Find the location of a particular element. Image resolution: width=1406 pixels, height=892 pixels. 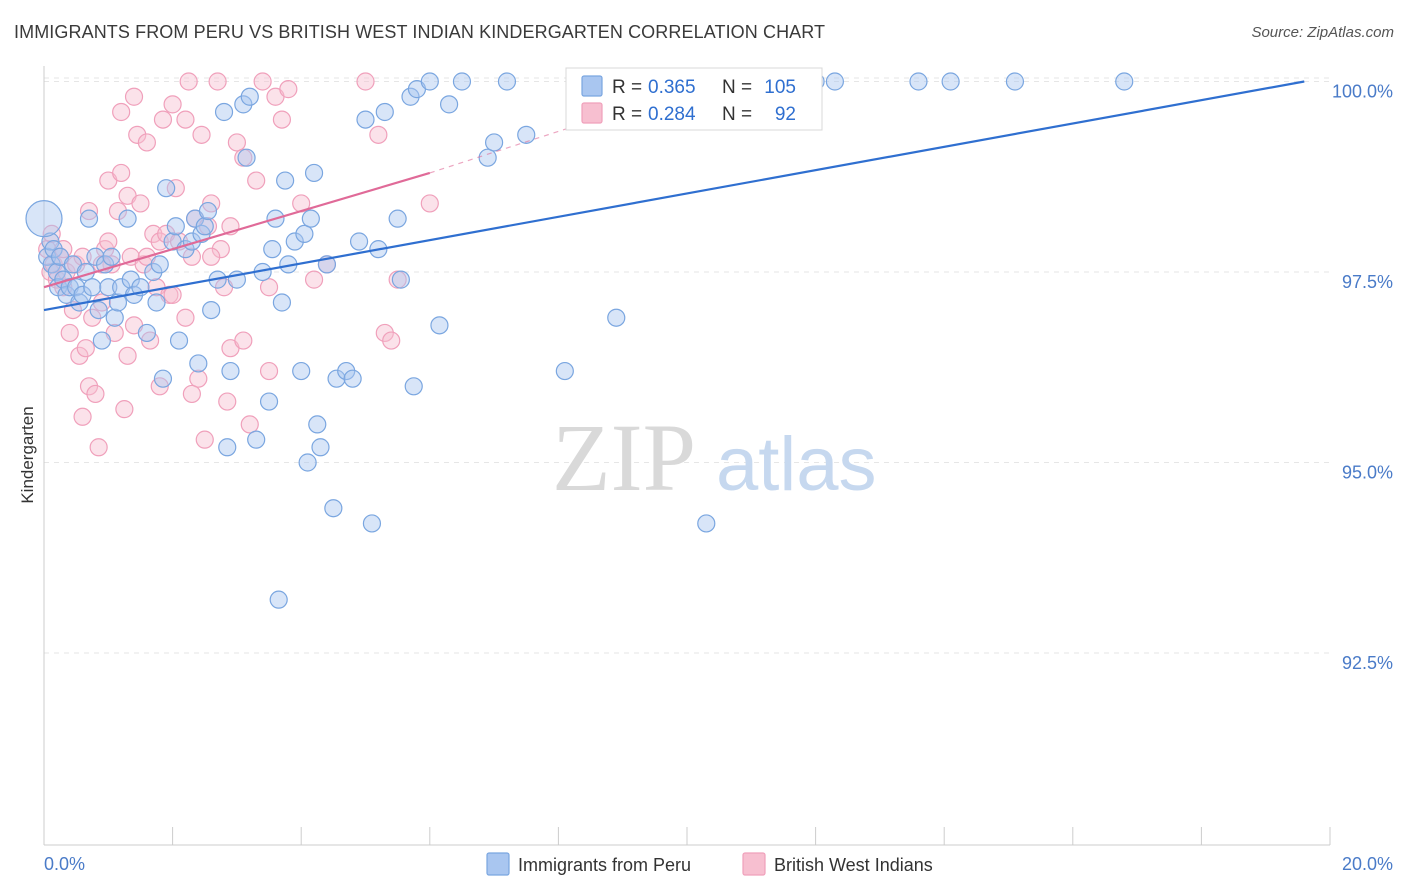

x-tick-label: 20.0% is located at coordinates (1367, 864).